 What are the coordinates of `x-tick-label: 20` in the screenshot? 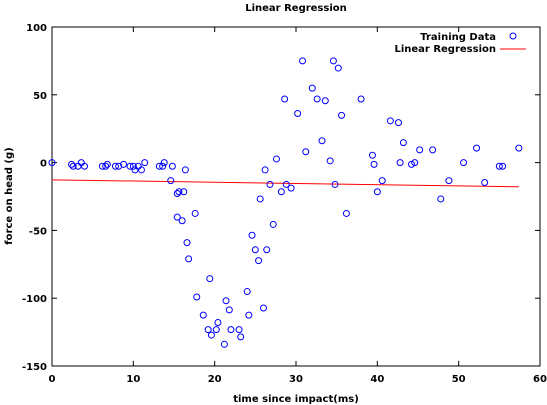 It's located at (215, 379).